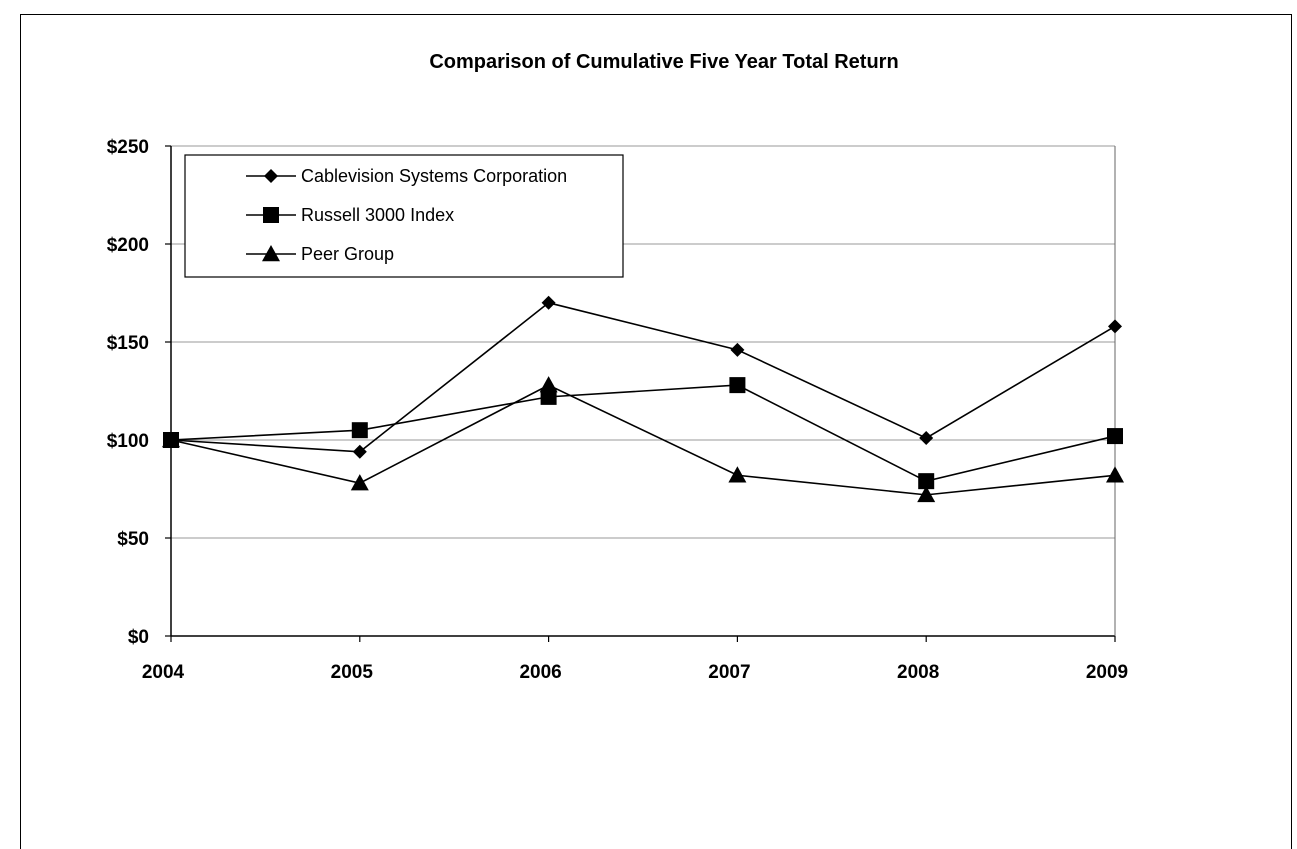 This screenshot has height=849, width=1297. I want to click on y-tick-label: $0, so click(138, 637).